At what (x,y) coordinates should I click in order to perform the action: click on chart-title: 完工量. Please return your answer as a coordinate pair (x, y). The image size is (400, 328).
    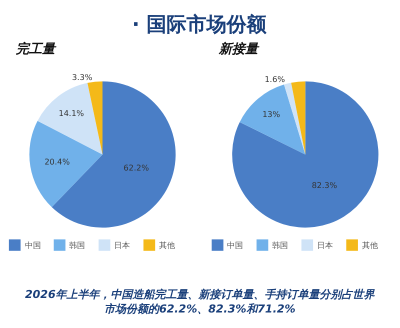
    Looking at the image, I should click on (36, 49).